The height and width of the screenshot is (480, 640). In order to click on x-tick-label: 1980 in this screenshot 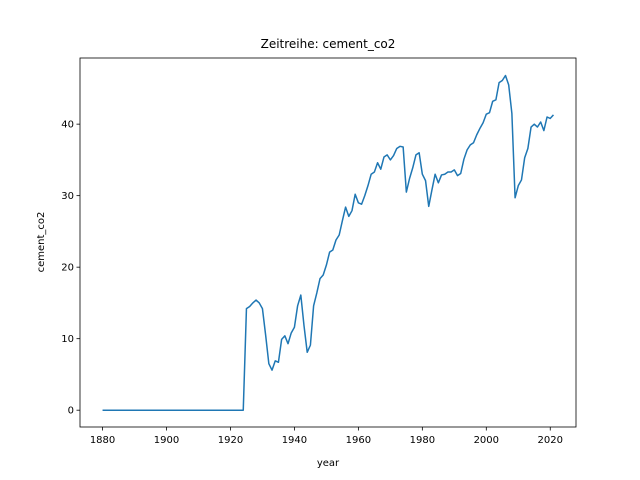, I will do `click(422, 440)`.